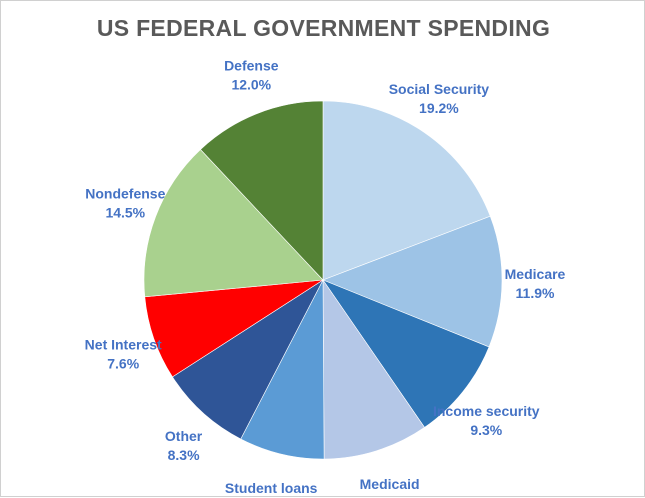 This screenshot has width=645, height=498. Describe the element at coordinates (390, 496) in the screenshot. I see `pie-value-medicaid: 9.5%` at that location.